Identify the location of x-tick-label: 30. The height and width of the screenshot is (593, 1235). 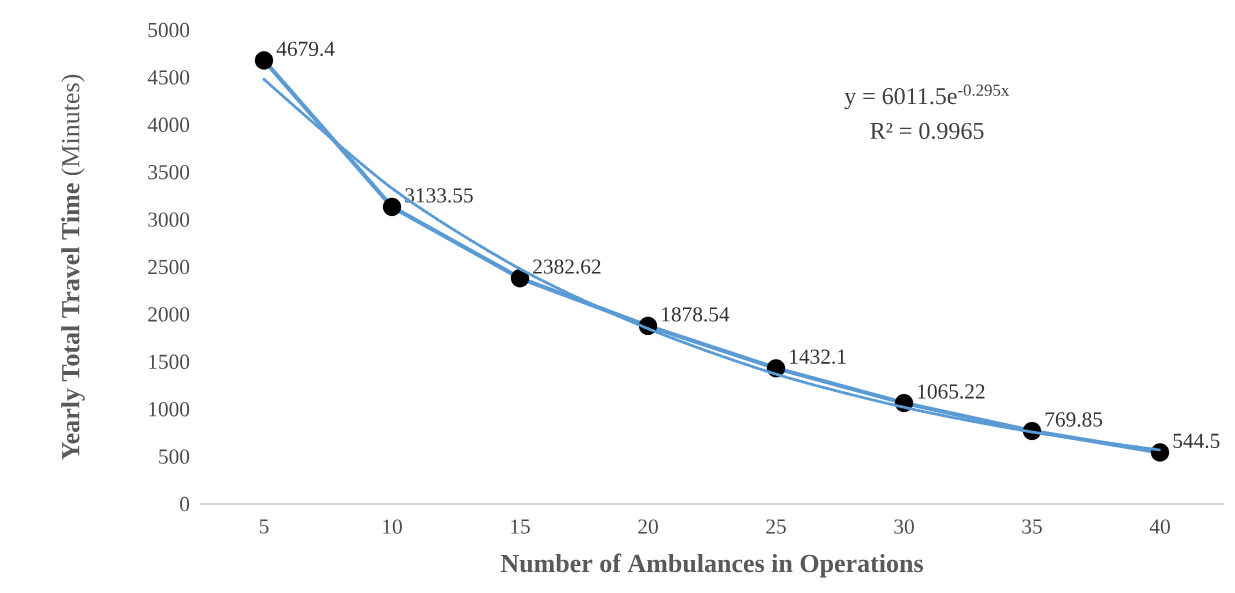
(904, 526).